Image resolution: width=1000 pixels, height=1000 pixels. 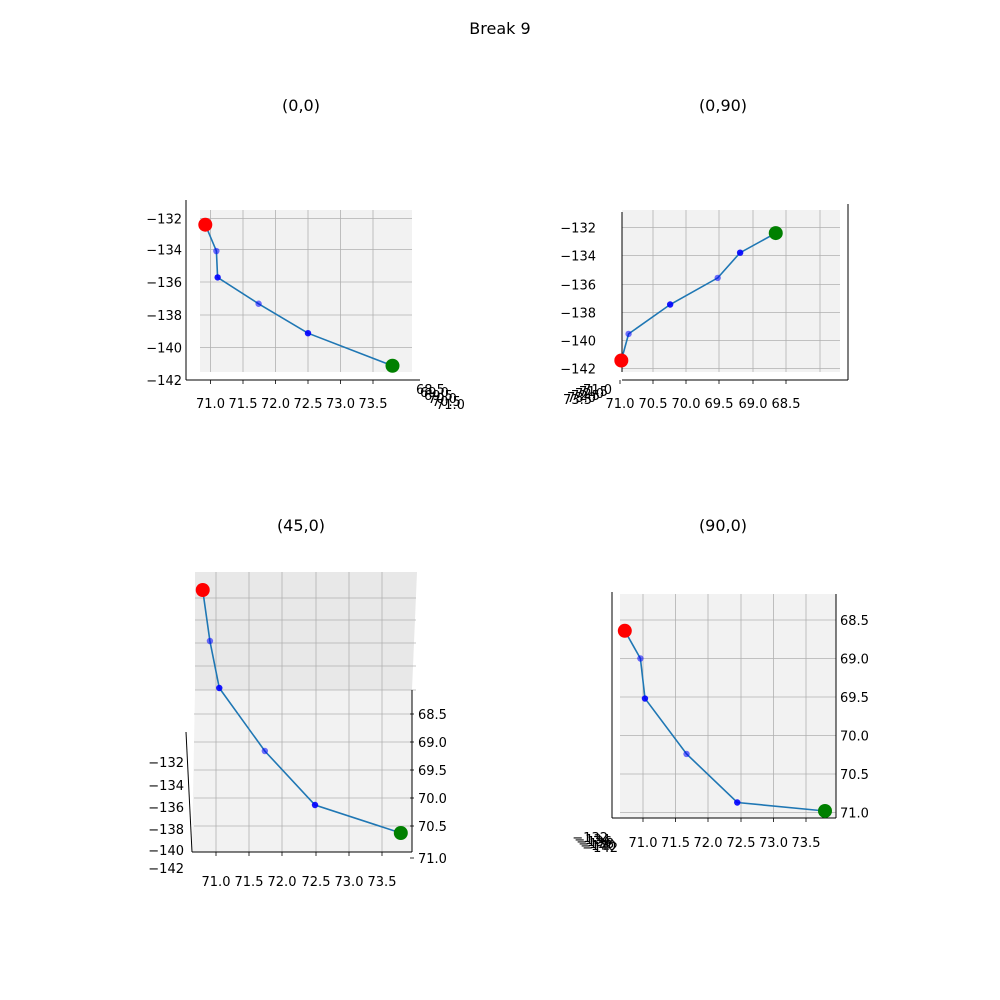 I want to click on depth-tick-label: −132, so click(x=590, y=838).